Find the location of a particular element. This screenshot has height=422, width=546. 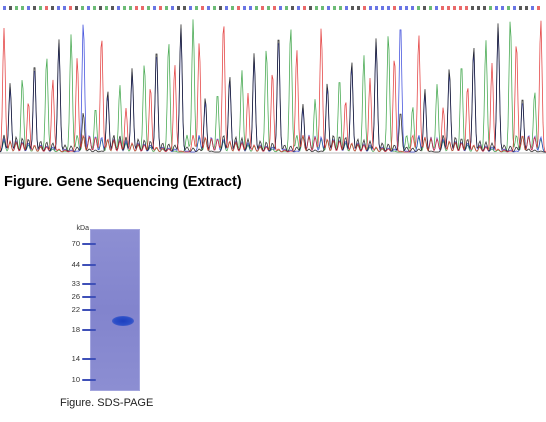

sds-page-gel: kDa 70 44 33 26 22 18 14 10 is located at coordinates (100, 308).